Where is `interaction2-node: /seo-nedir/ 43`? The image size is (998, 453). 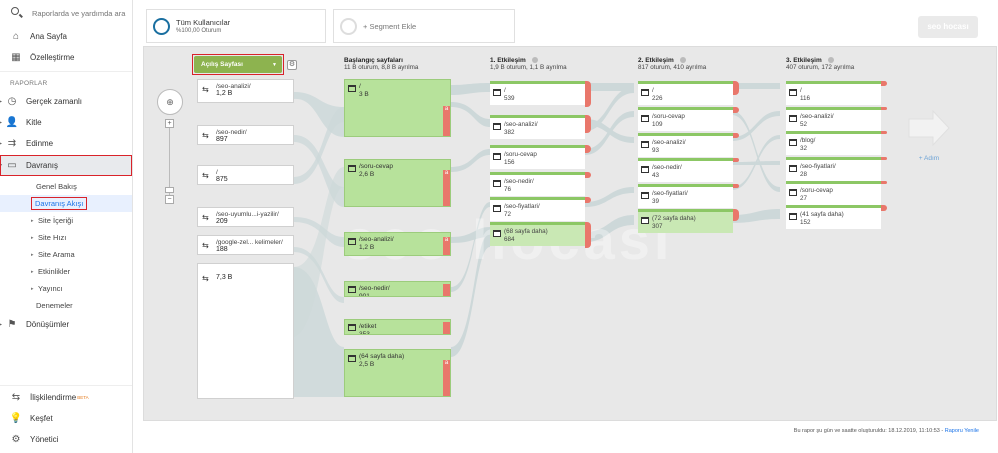
interaction2-node: /seo-nedir/ 43 is located at coordinates (688, 170).